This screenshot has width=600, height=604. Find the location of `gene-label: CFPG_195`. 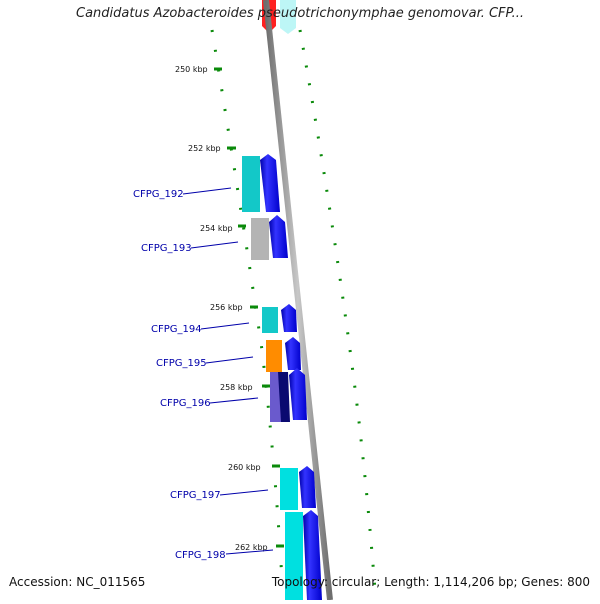

gene-label: CFPG_195 is located at coordinates (181, 363).